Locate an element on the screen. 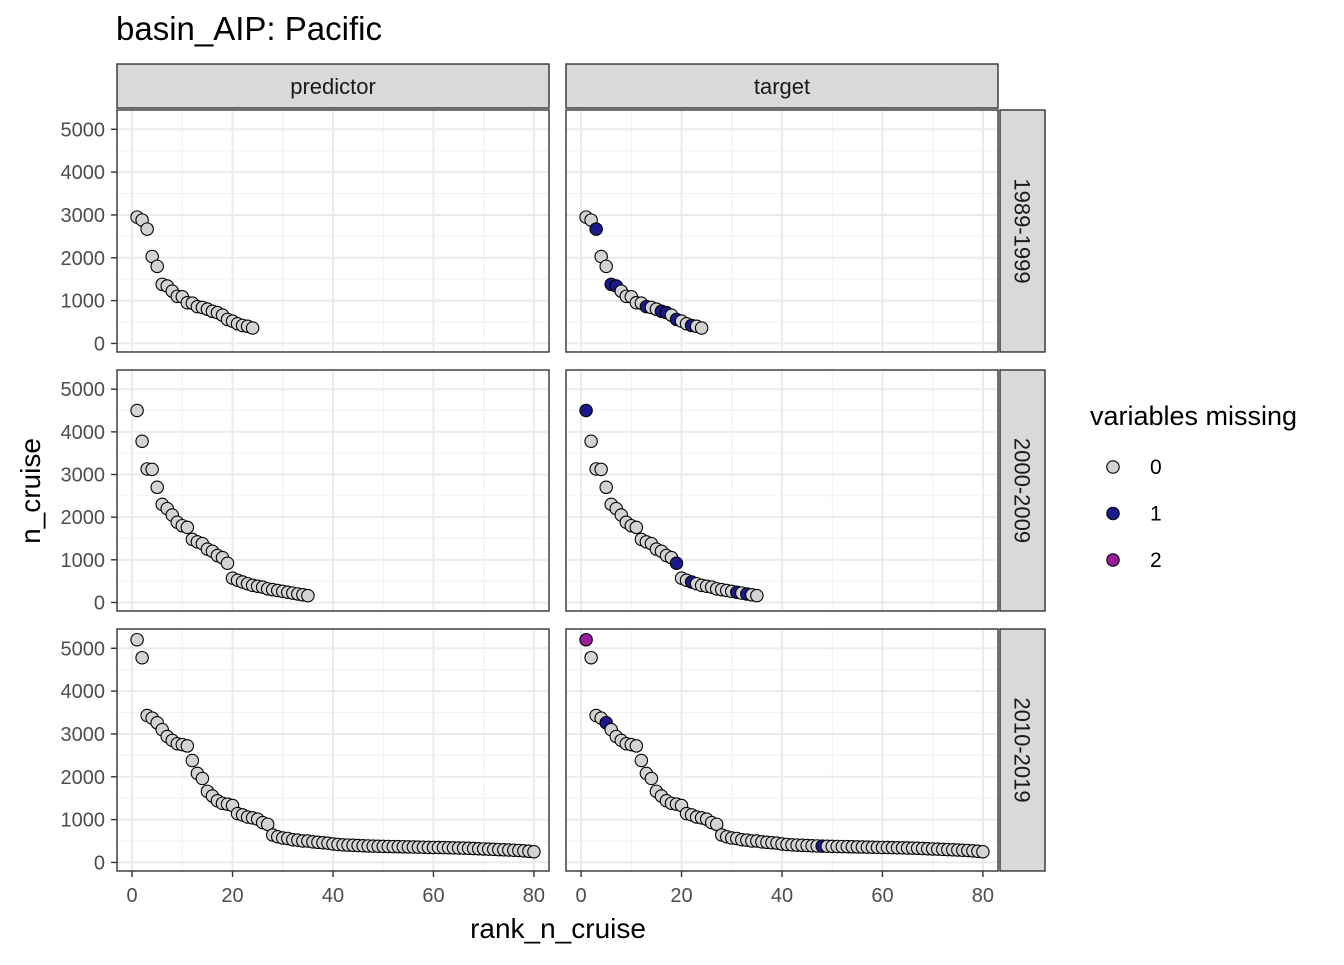 The height and width of the screenshot is (965, 1344). facet-strip-target is located at coordinates (782, 86).